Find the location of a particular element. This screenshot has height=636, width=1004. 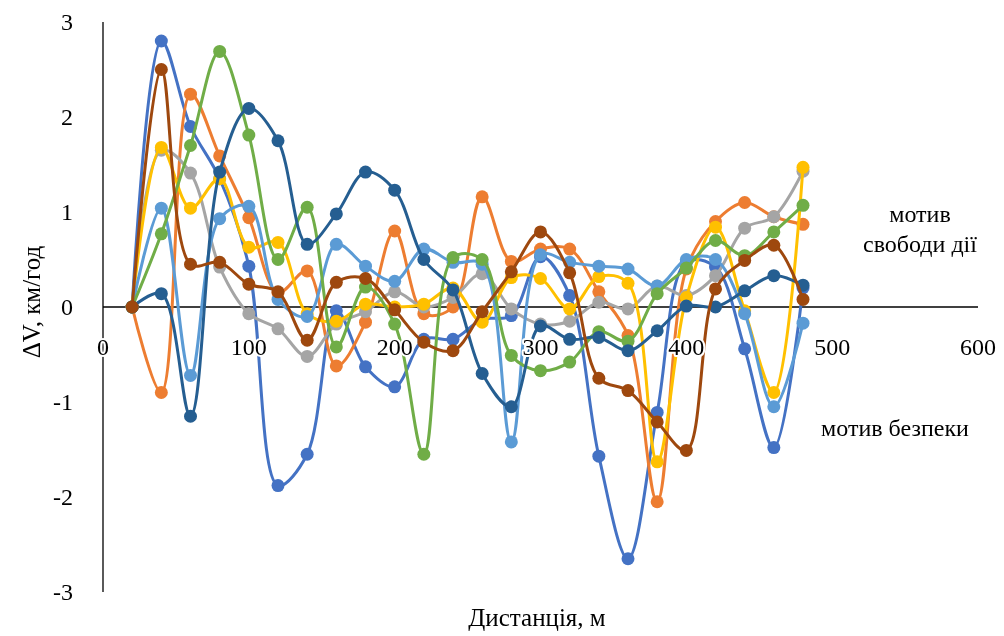

y-tick-label: 3 is located at coordinates (67, 22).